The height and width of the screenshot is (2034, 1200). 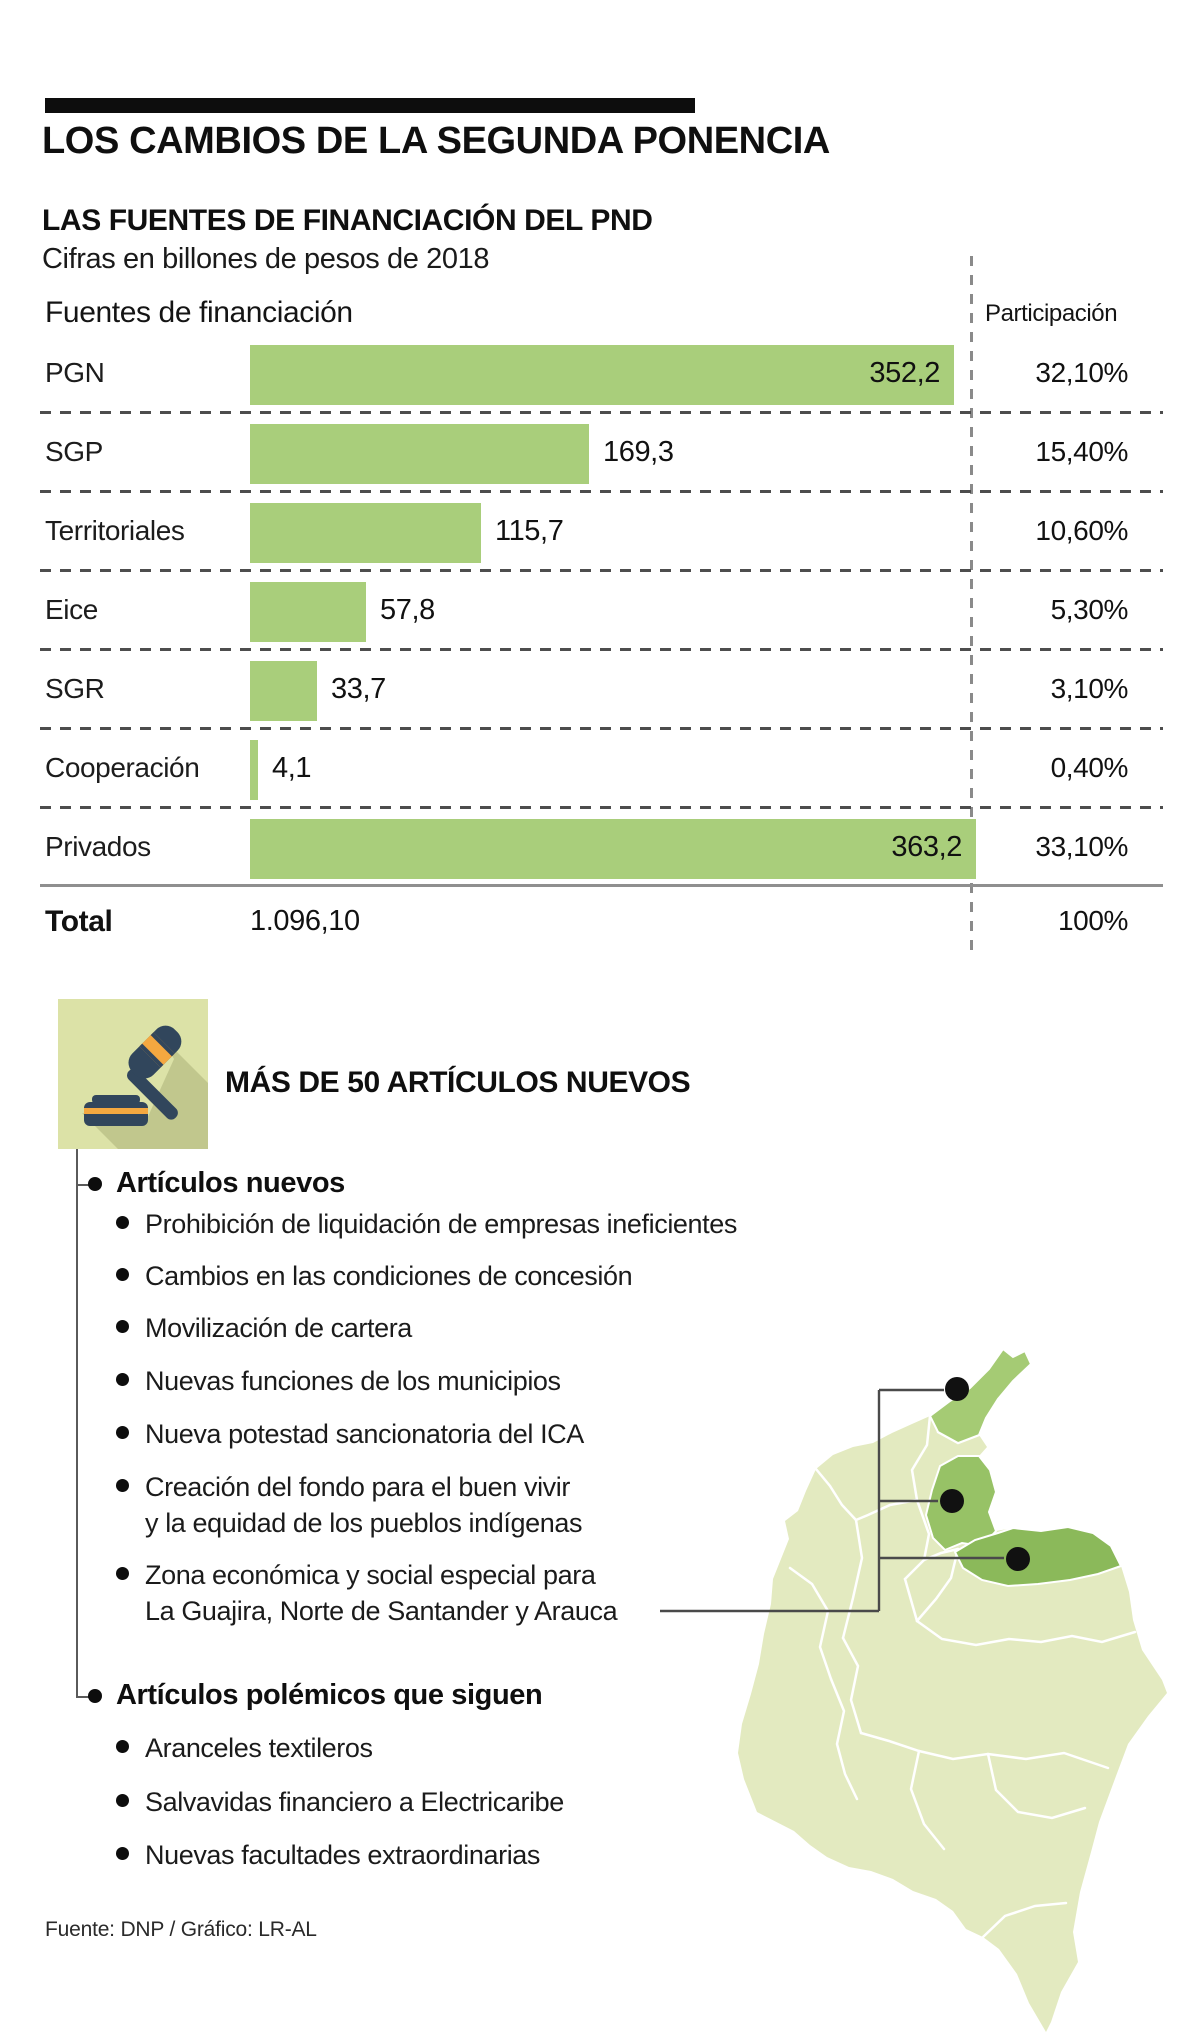 I want to click on colombia-outline, so click(x=952, y=1690).